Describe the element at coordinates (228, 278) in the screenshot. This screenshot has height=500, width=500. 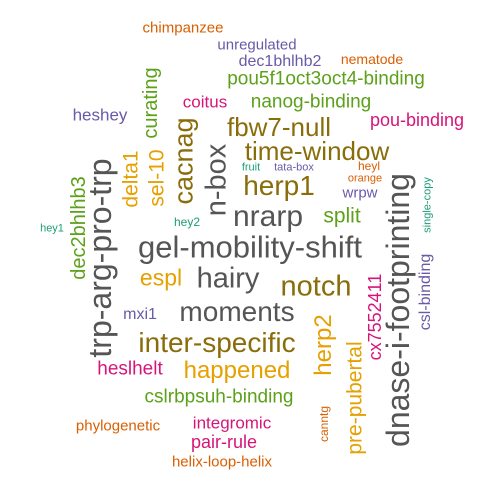
I see `word-hairy: hairy` at that location.